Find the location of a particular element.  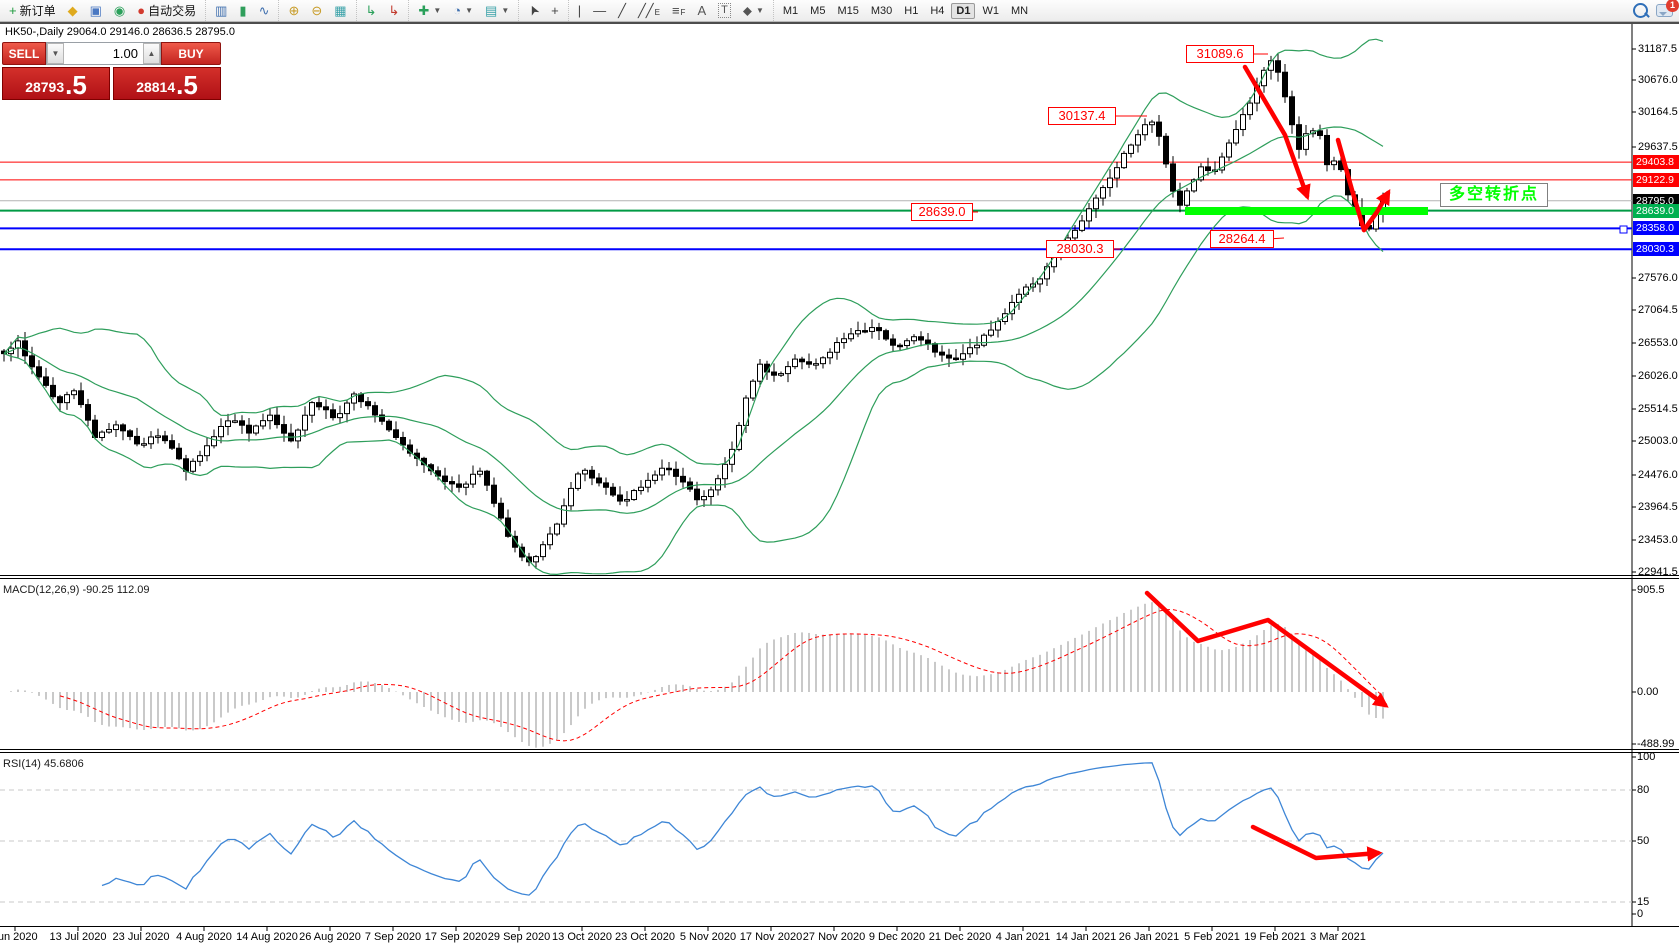

tile-windows-icon: ▦ is located at coordinates (340, 10).